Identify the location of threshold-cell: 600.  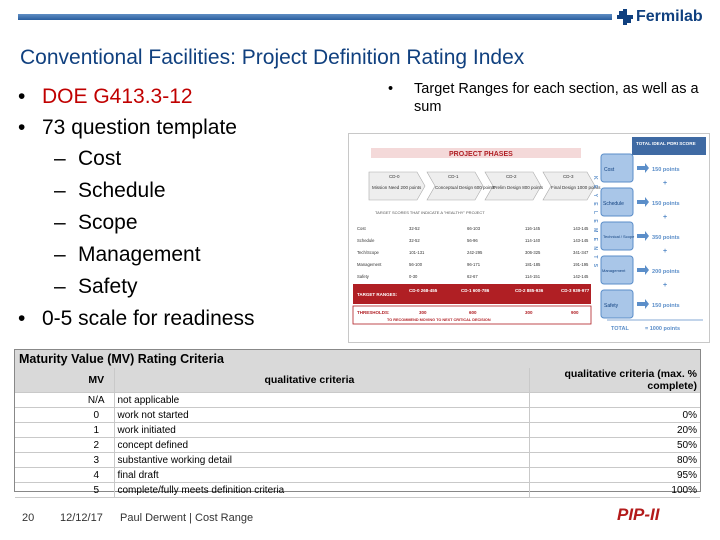
(473, 312).